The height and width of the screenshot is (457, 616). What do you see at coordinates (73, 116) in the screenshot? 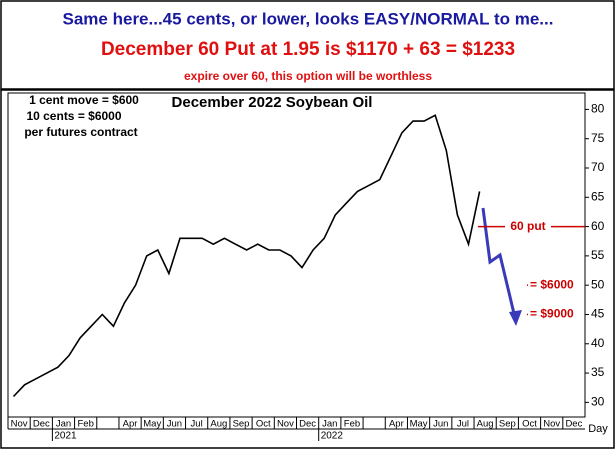
I see `note: 10 cents = $6000` at bounding box center [73, 116].